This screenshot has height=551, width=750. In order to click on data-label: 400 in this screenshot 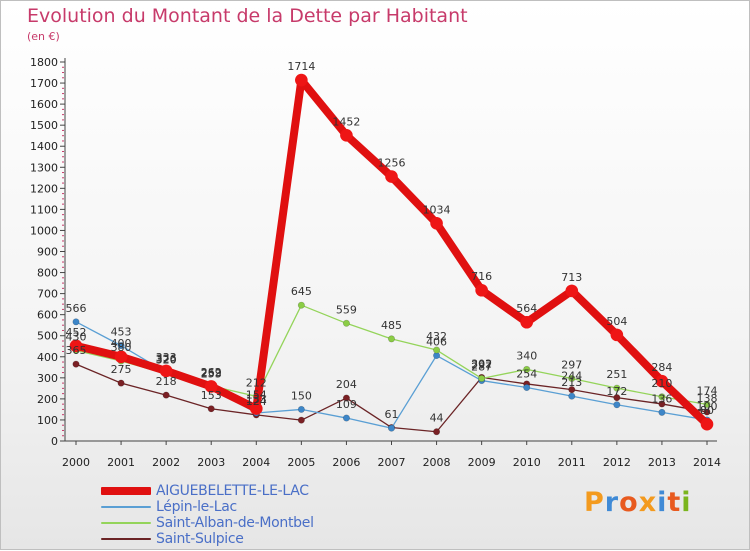, I will do `click(121, 343)`.